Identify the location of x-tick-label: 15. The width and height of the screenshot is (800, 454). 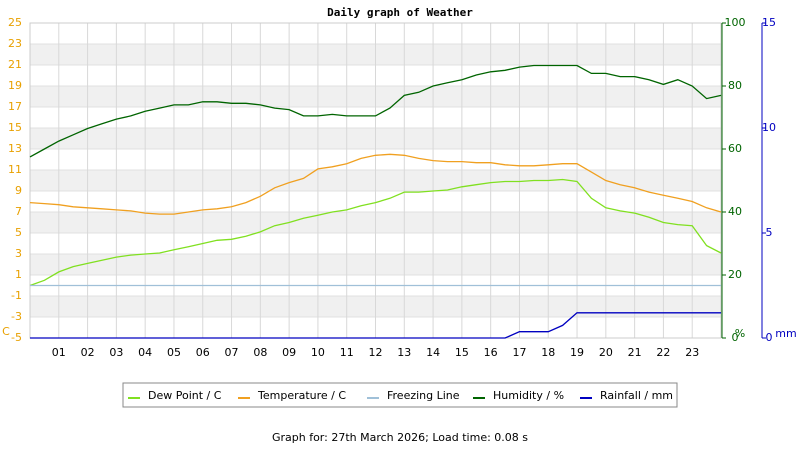
(462, 352).